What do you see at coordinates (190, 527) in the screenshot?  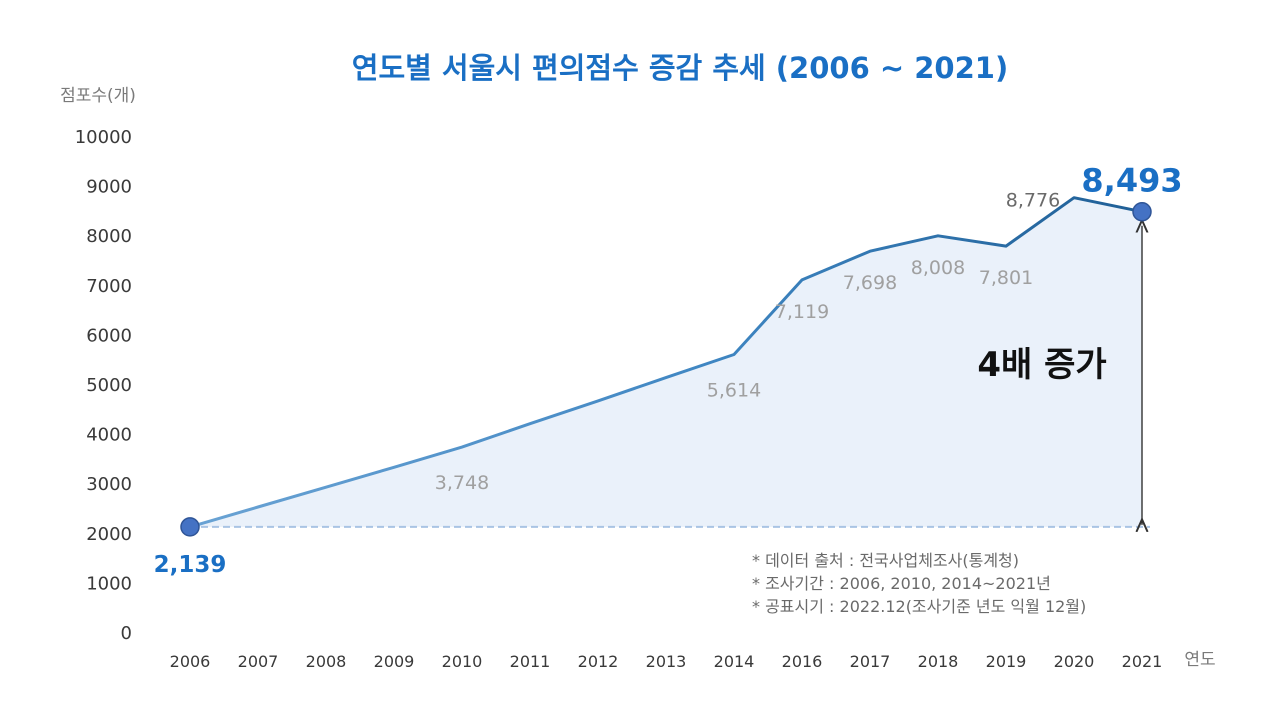 I see `start-point-marker` at bounding box center [190, 527].